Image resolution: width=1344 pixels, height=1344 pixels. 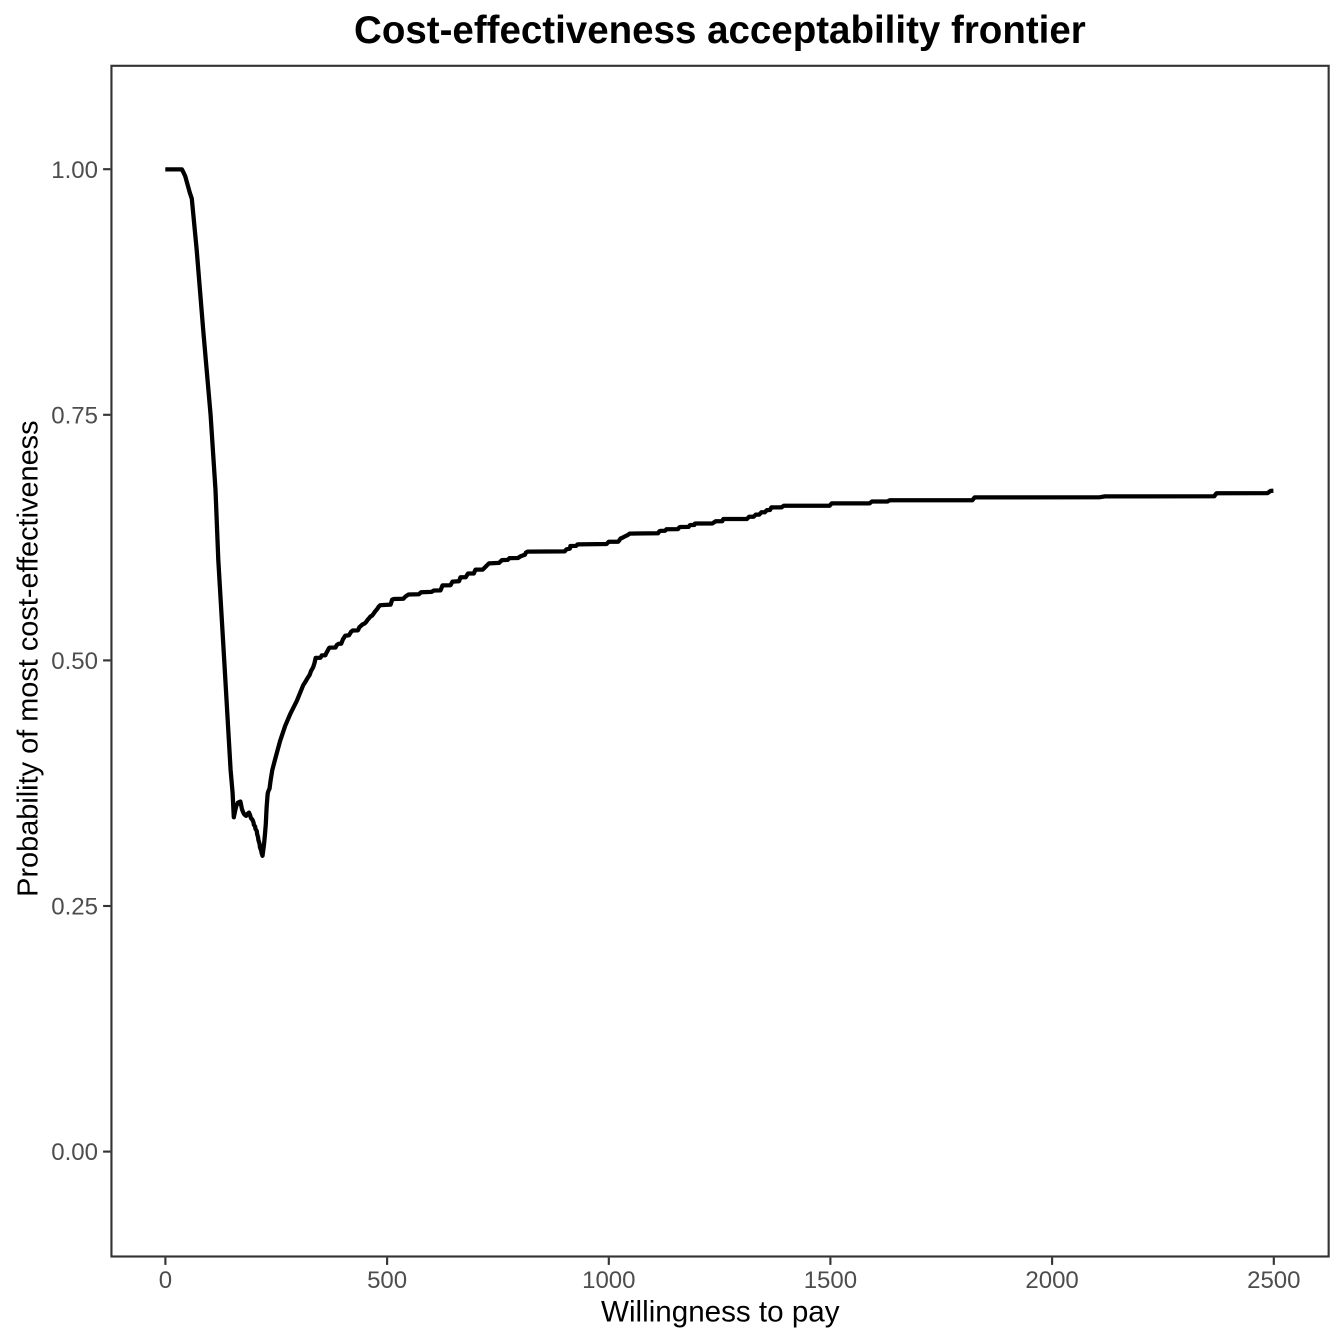 What do you see at coordinates (608, 1280) in the screenshot?
I see `svg-text: 1000` at bounding box center [608, 1280].